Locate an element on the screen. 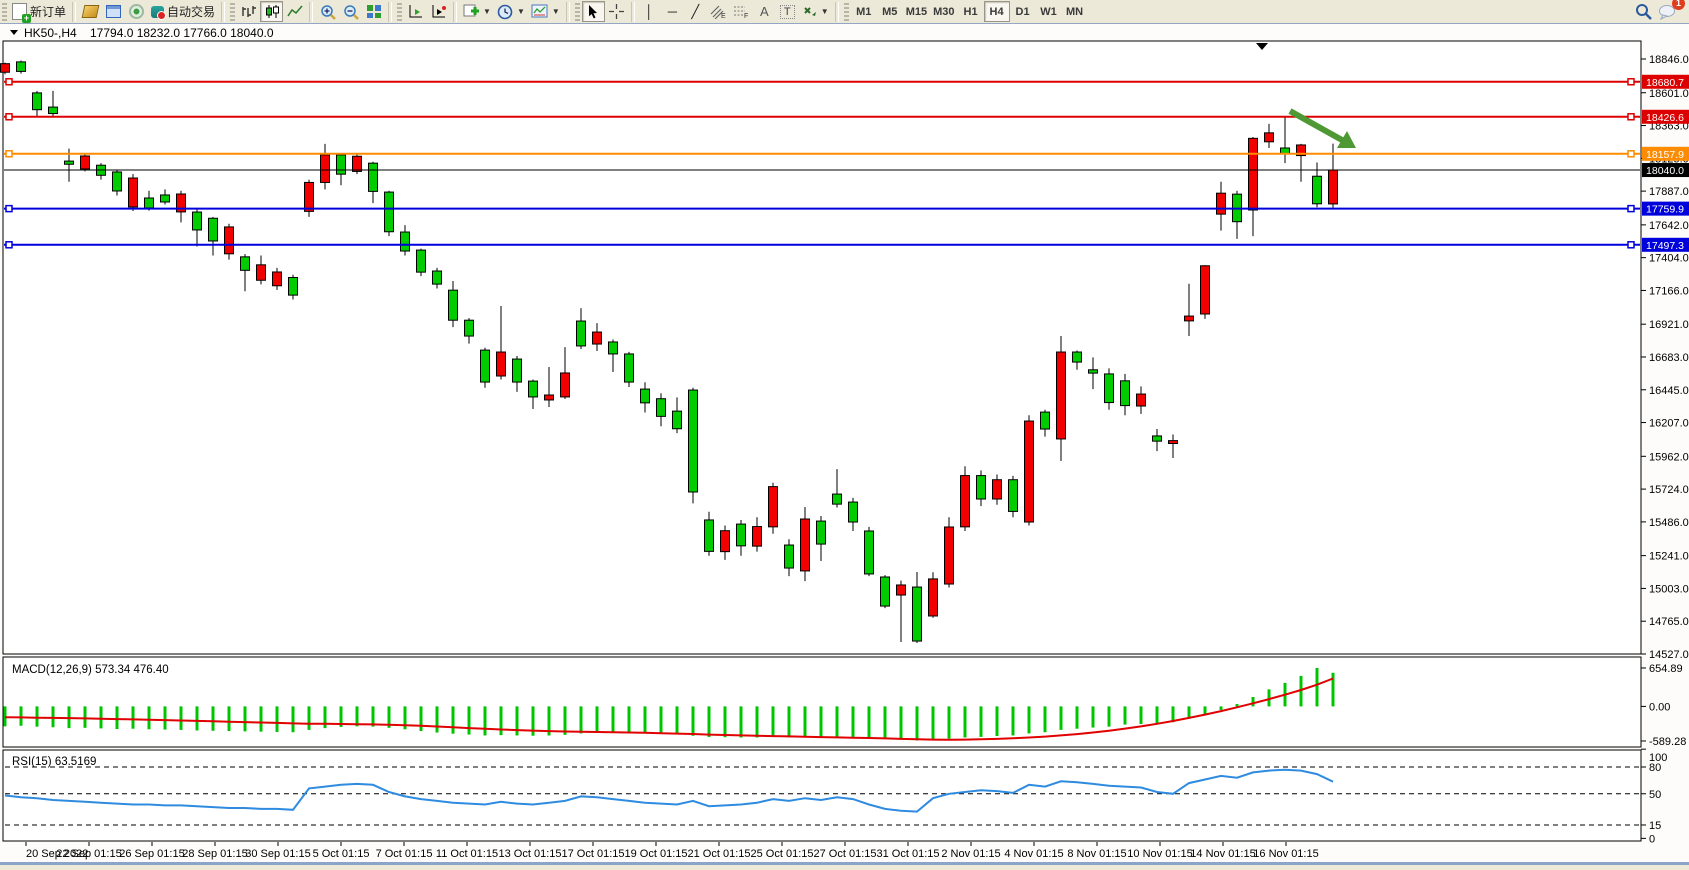  cursor-tool-button is located at coordinates (593, 11).